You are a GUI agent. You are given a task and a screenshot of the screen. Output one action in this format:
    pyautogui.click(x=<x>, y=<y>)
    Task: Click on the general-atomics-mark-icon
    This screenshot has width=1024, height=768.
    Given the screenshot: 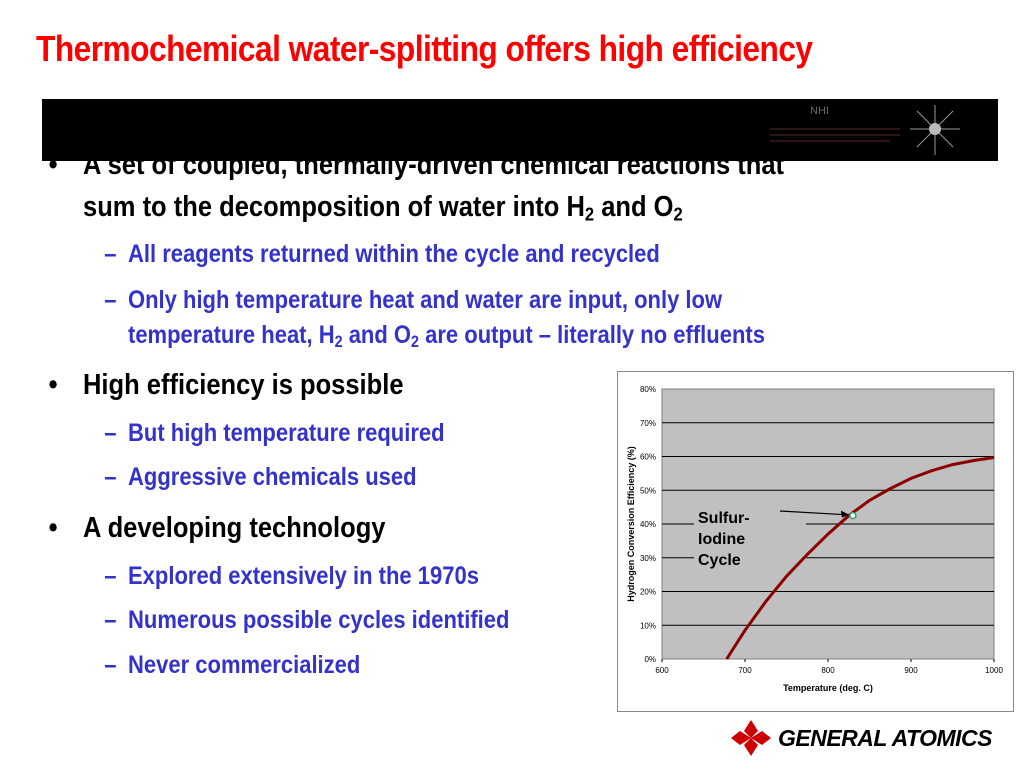 What is the action you would take?
    pyautogui.click(x=751, y=738)
    